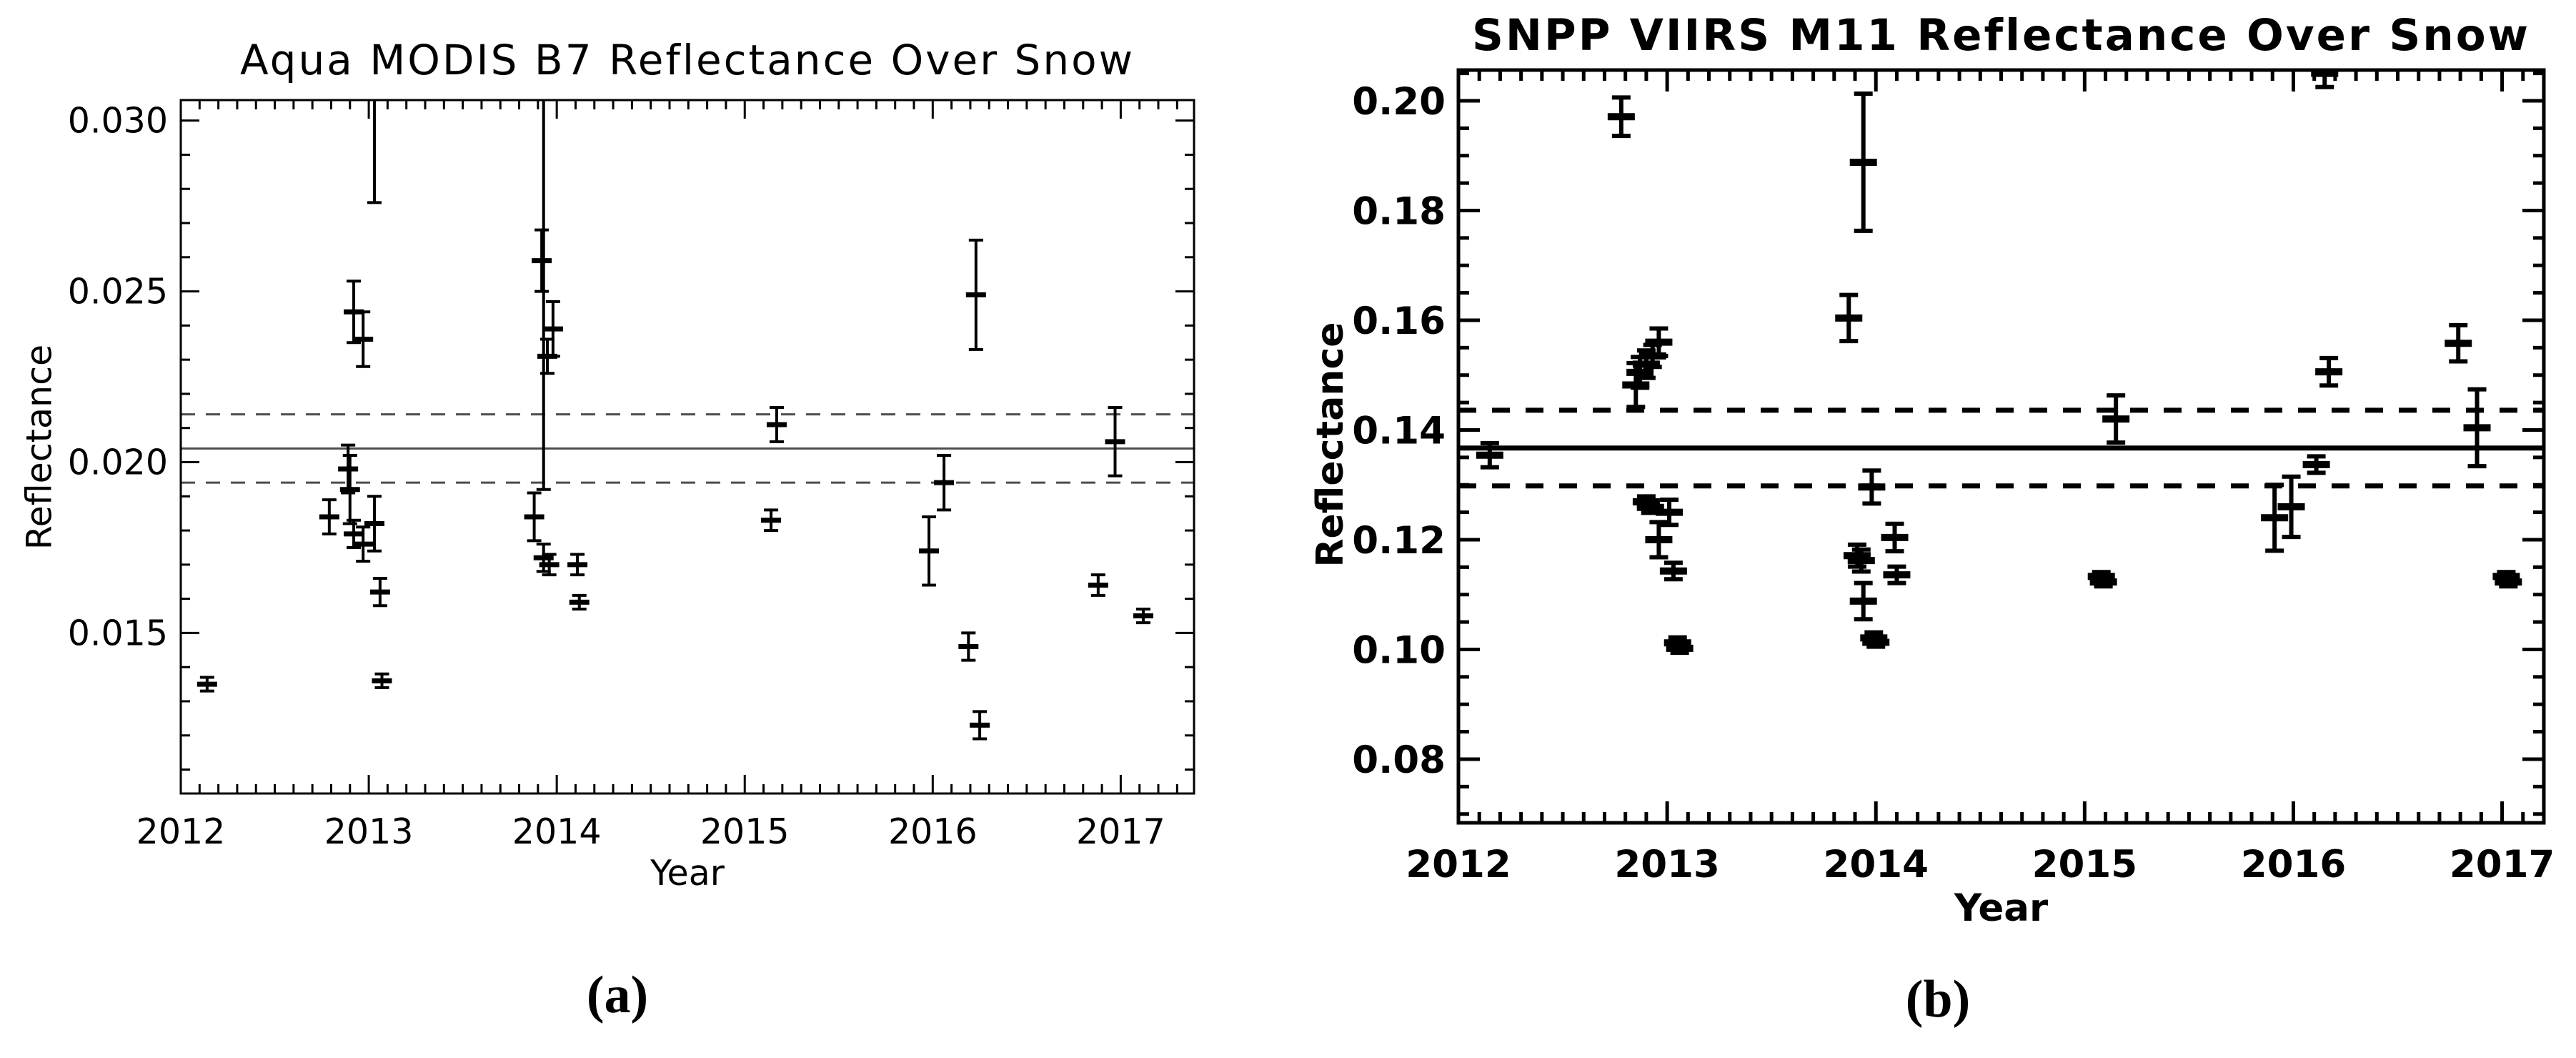  I want to click on y-tick-label: 0.14, so click(1399, 431).